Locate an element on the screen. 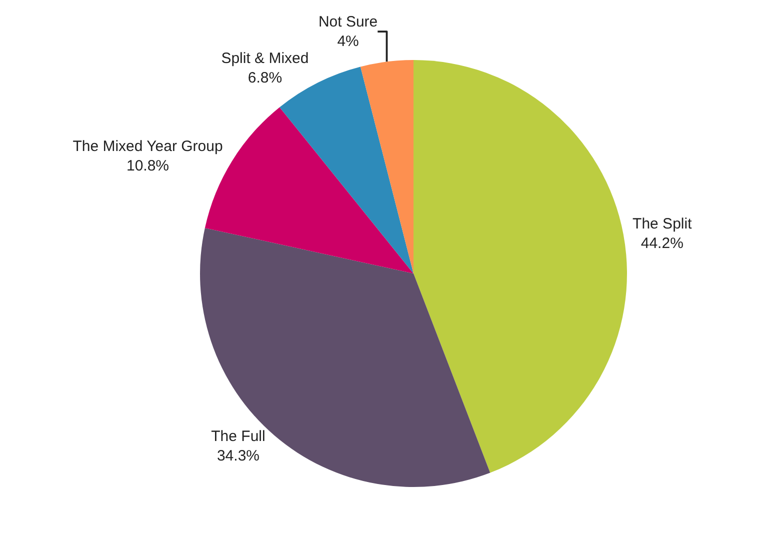  slice-label: The Split is located at coordinates (662, 224).